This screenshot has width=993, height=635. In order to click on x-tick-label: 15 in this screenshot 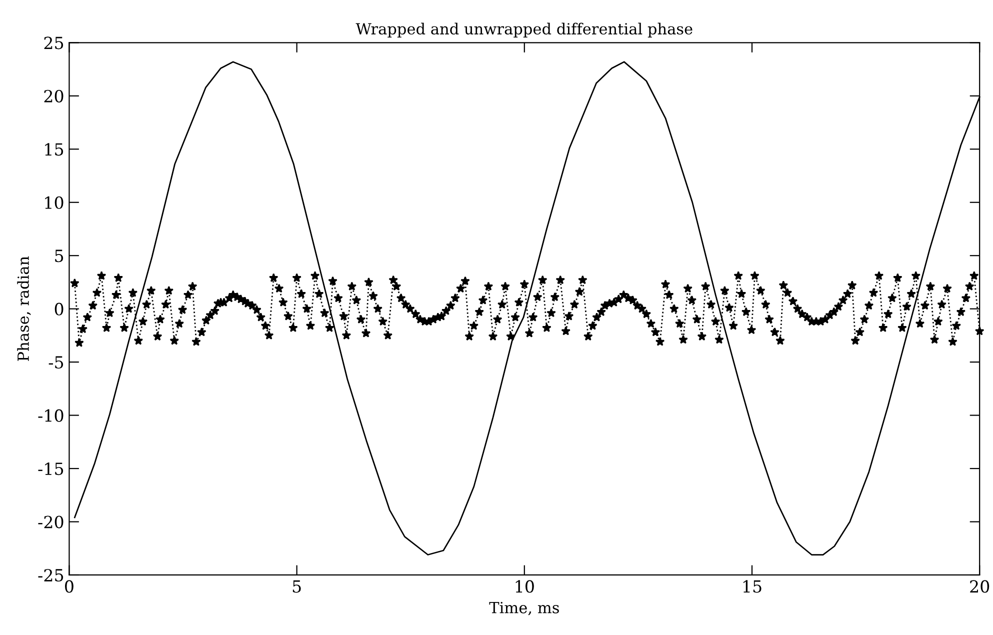, I will do `click(752, 586)`.